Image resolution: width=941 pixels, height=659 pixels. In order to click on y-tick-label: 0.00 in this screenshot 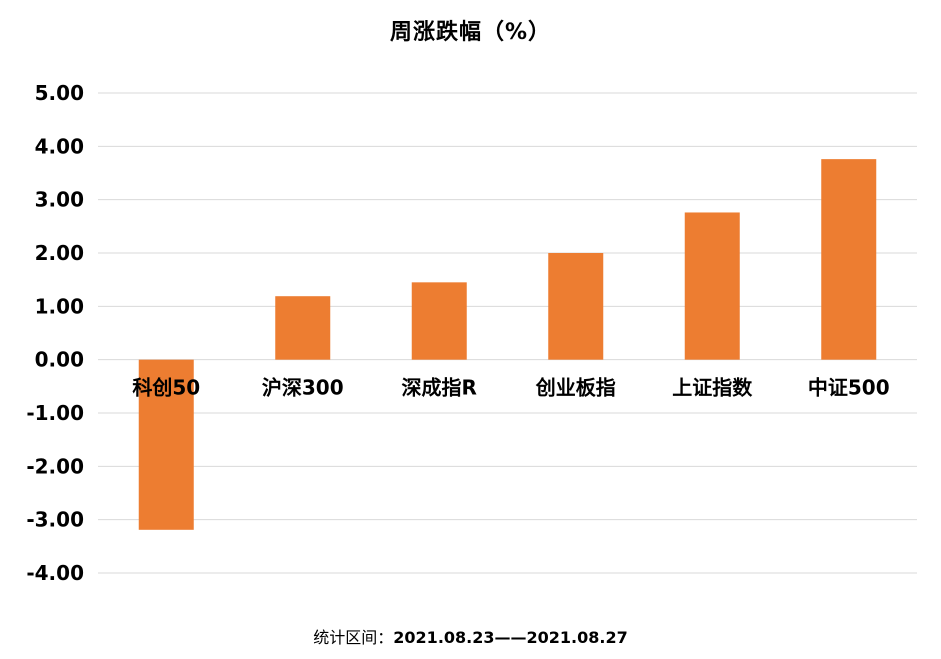, I will do `click(59, 360)`.